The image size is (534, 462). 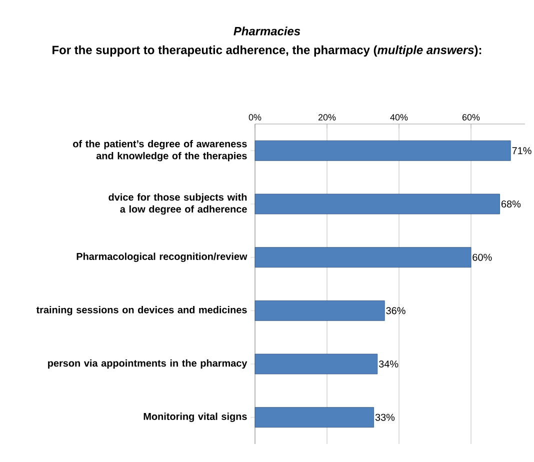 I want to click on chart-title: Pharmacies, so click(x=267, y=31).